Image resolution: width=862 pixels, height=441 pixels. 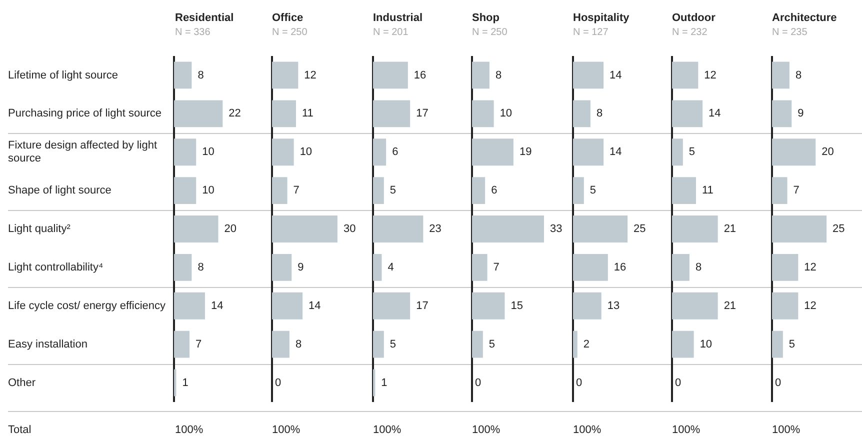 What do you see at coordinates (590, 32) in the screenshot?
I see `chart-subtitle: N = 127` at bounding box center [590, 32].